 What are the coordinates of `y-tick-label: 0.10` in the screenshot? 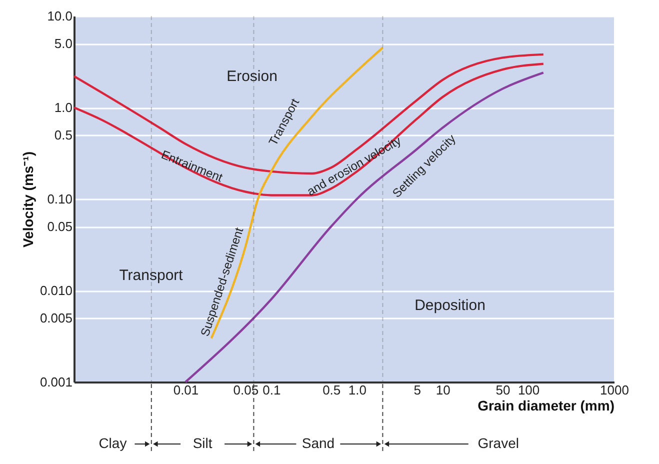 It's located at (59, 199).